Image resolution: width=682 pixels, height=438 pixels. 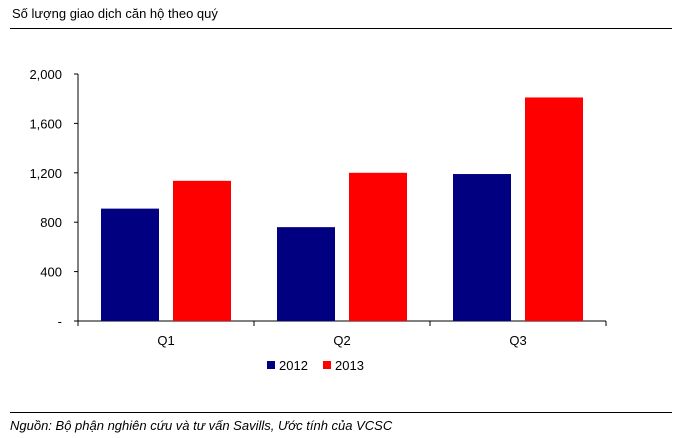 I want to click on legend-label-2013: 2013, so click(x=349, y=365).